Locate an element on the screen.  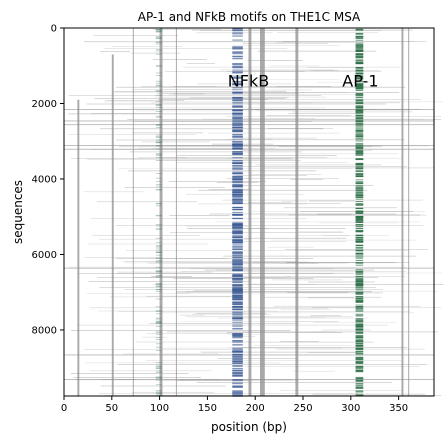
y-tick-label: 0 is located at coordinates (54, 29).